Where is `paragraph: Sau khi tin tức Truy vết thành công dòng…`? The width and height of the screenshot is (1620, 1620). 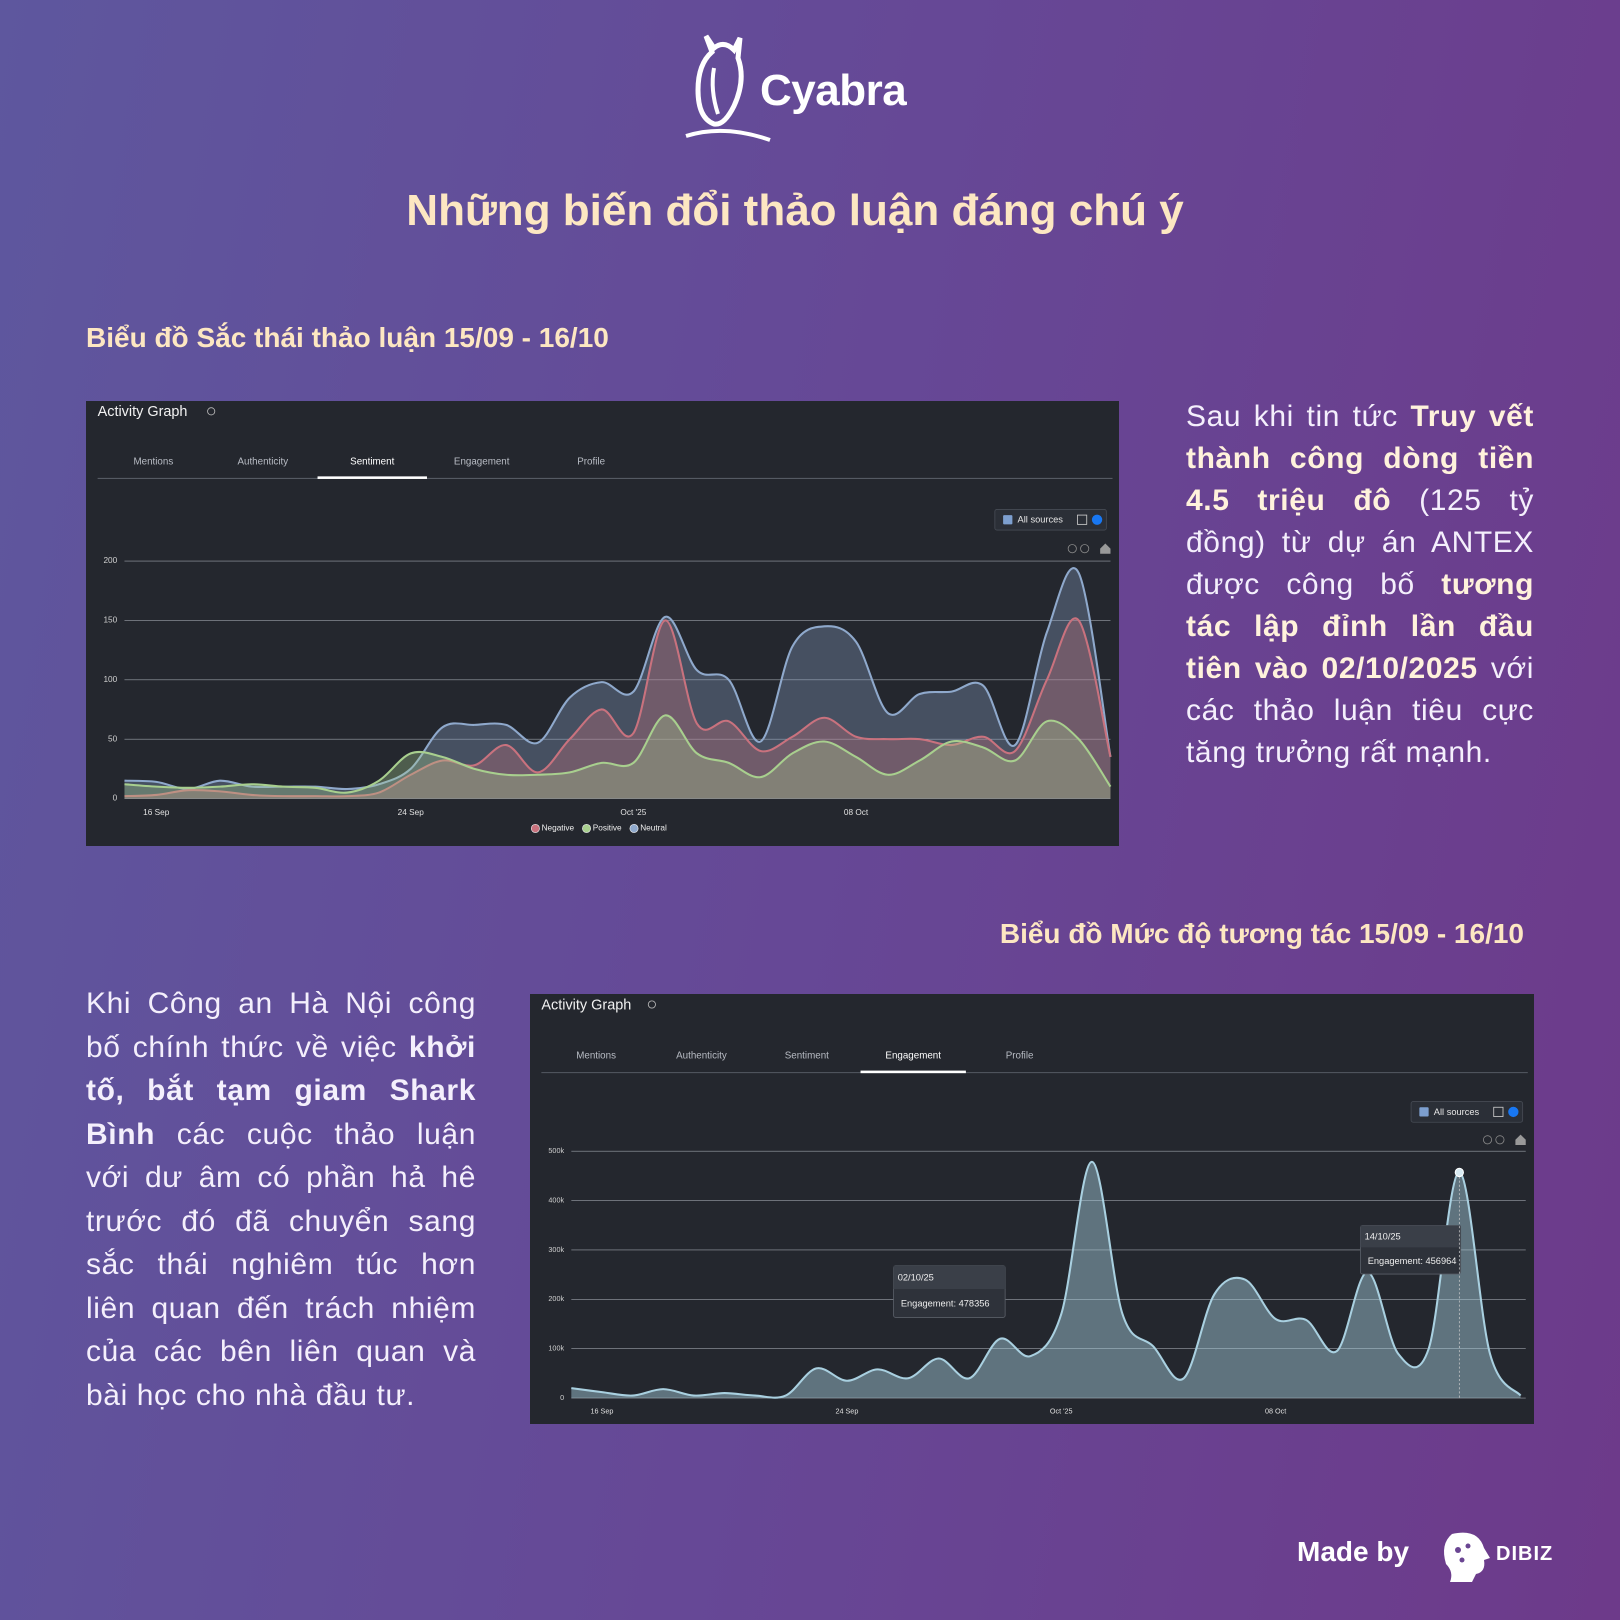
paragraph: Sau khi tin tức Truy vết thành công dòng… is located at coordinates (1360, 585).